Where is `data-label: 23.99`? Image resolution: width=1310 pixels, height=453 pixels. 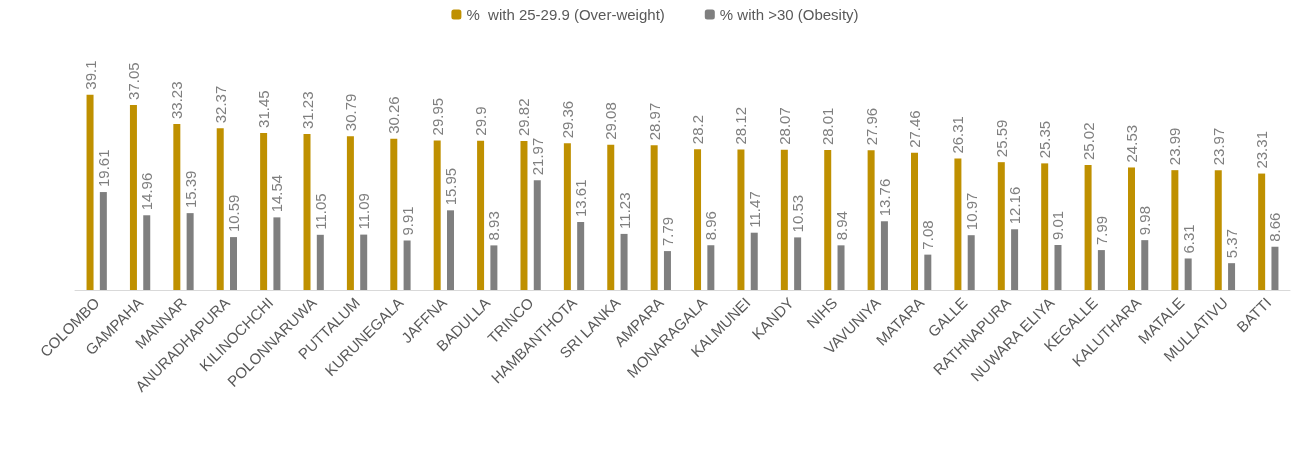 data-label: 23.99 is located at coordinates (1175, 146).